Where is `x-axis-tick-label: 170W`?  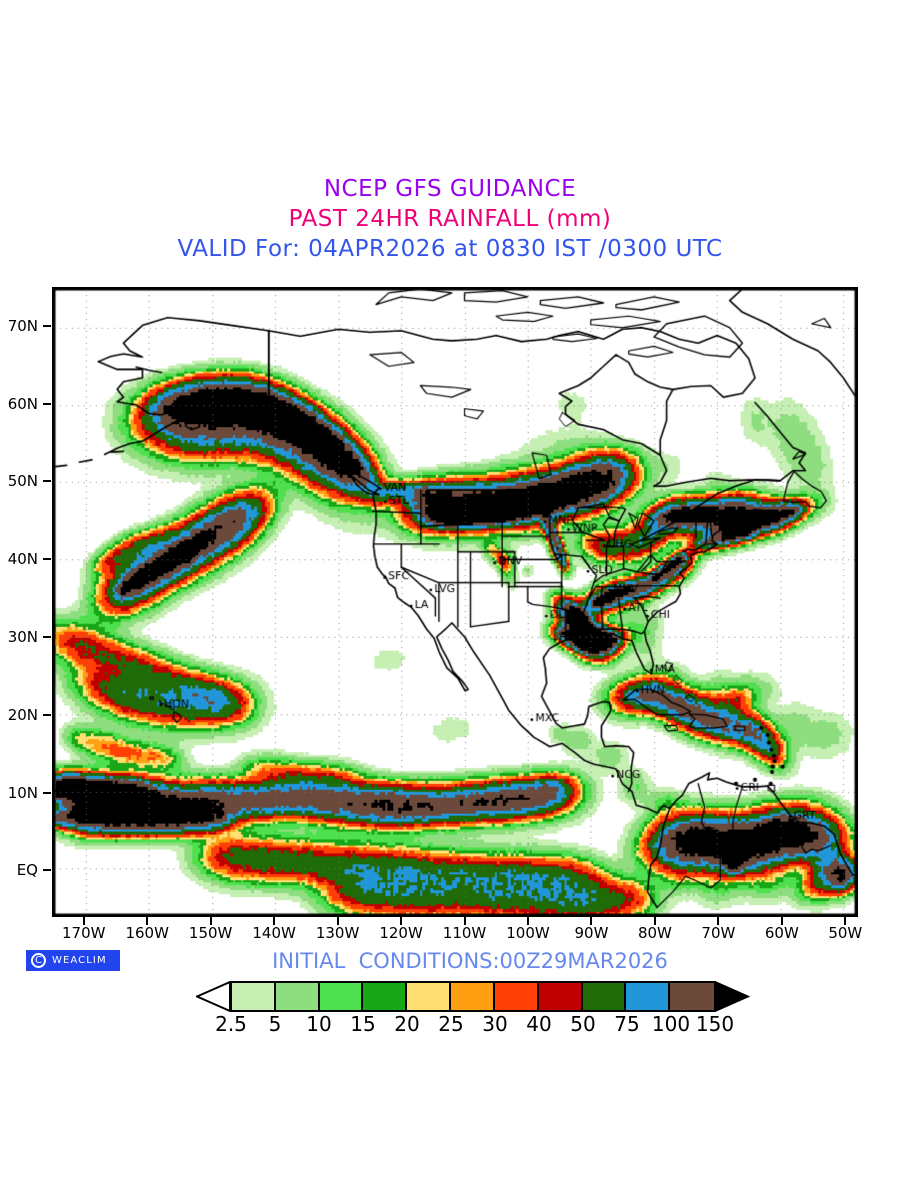
x-axis-tick-label: 170W is located at coordinates (83, 933).